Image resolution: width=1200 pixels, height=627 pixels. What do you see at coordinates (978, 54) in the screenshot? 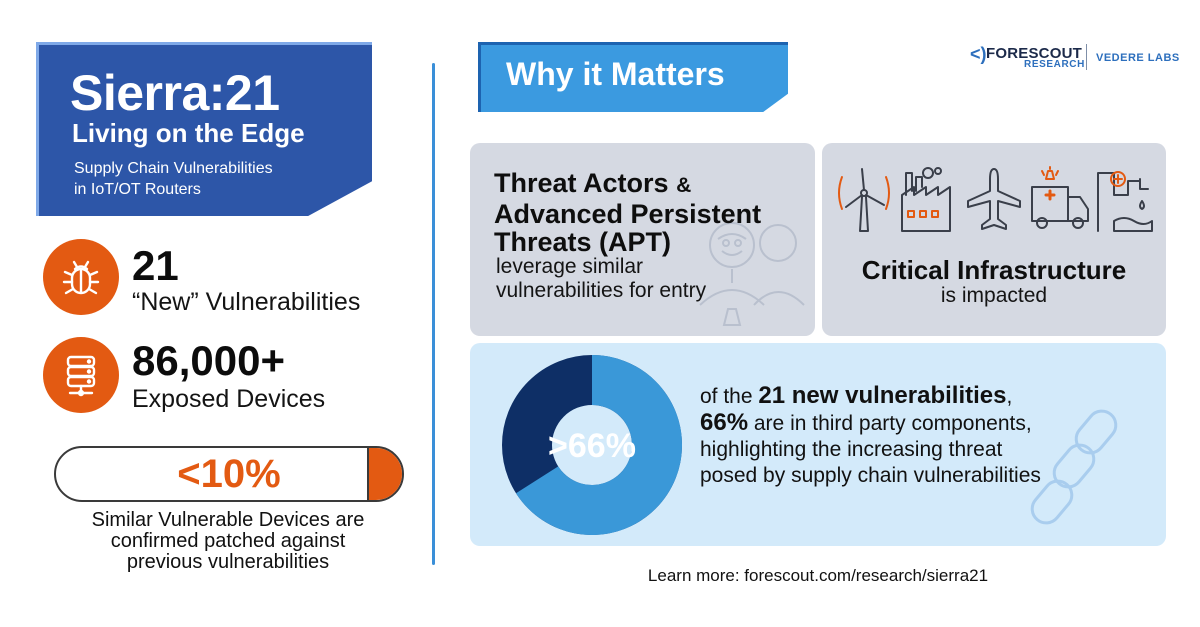
I see `forescout-mark-icon: <)` at bounding box center [978, 54].